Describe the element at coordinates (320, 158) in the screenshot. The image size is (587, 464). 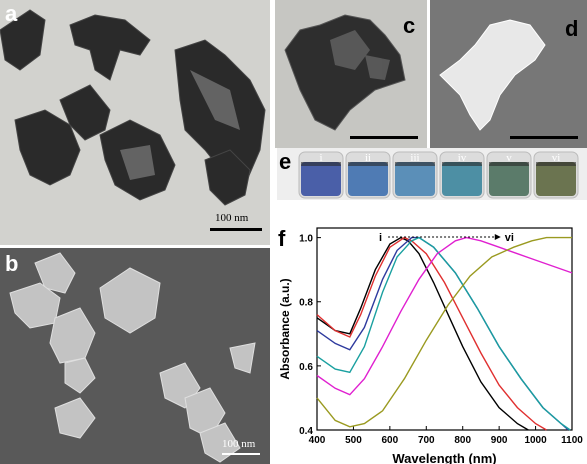
I see `vial-label: i` at that location.